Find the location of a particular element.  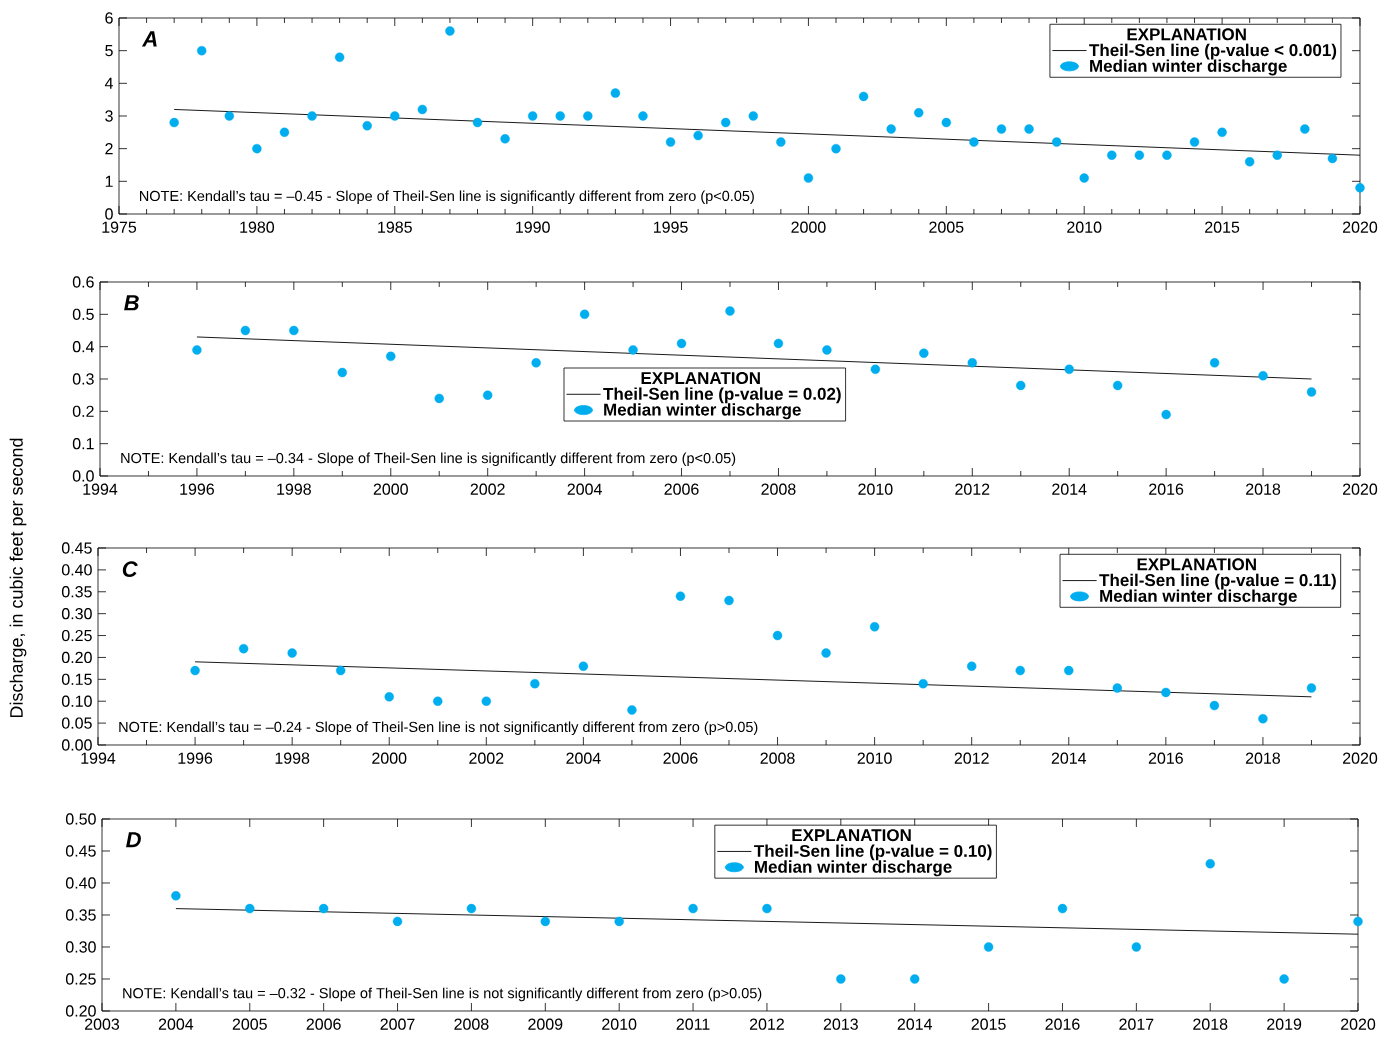

x-tick-label: 1995 is located at coordinates (670, 227).